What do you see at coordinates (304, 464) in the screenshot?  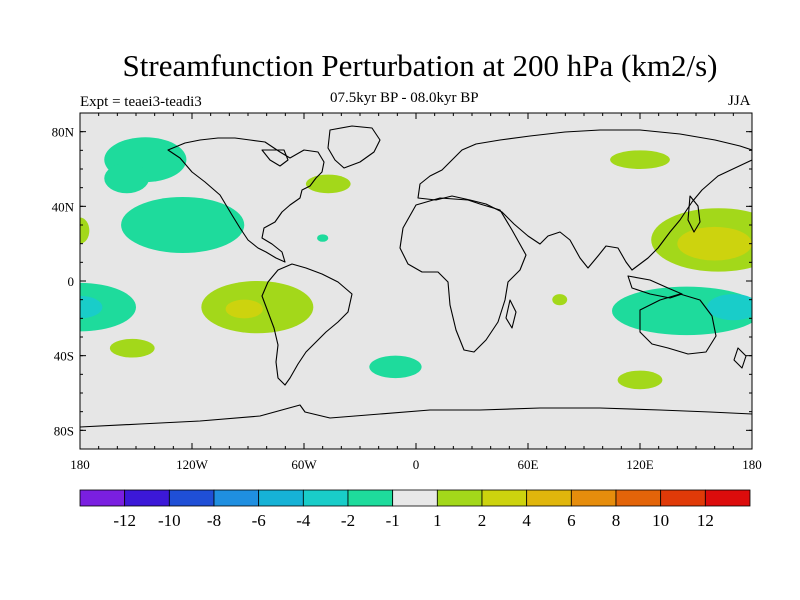 I see `x-tick-label: 60W` at bounding box center [304, 464].